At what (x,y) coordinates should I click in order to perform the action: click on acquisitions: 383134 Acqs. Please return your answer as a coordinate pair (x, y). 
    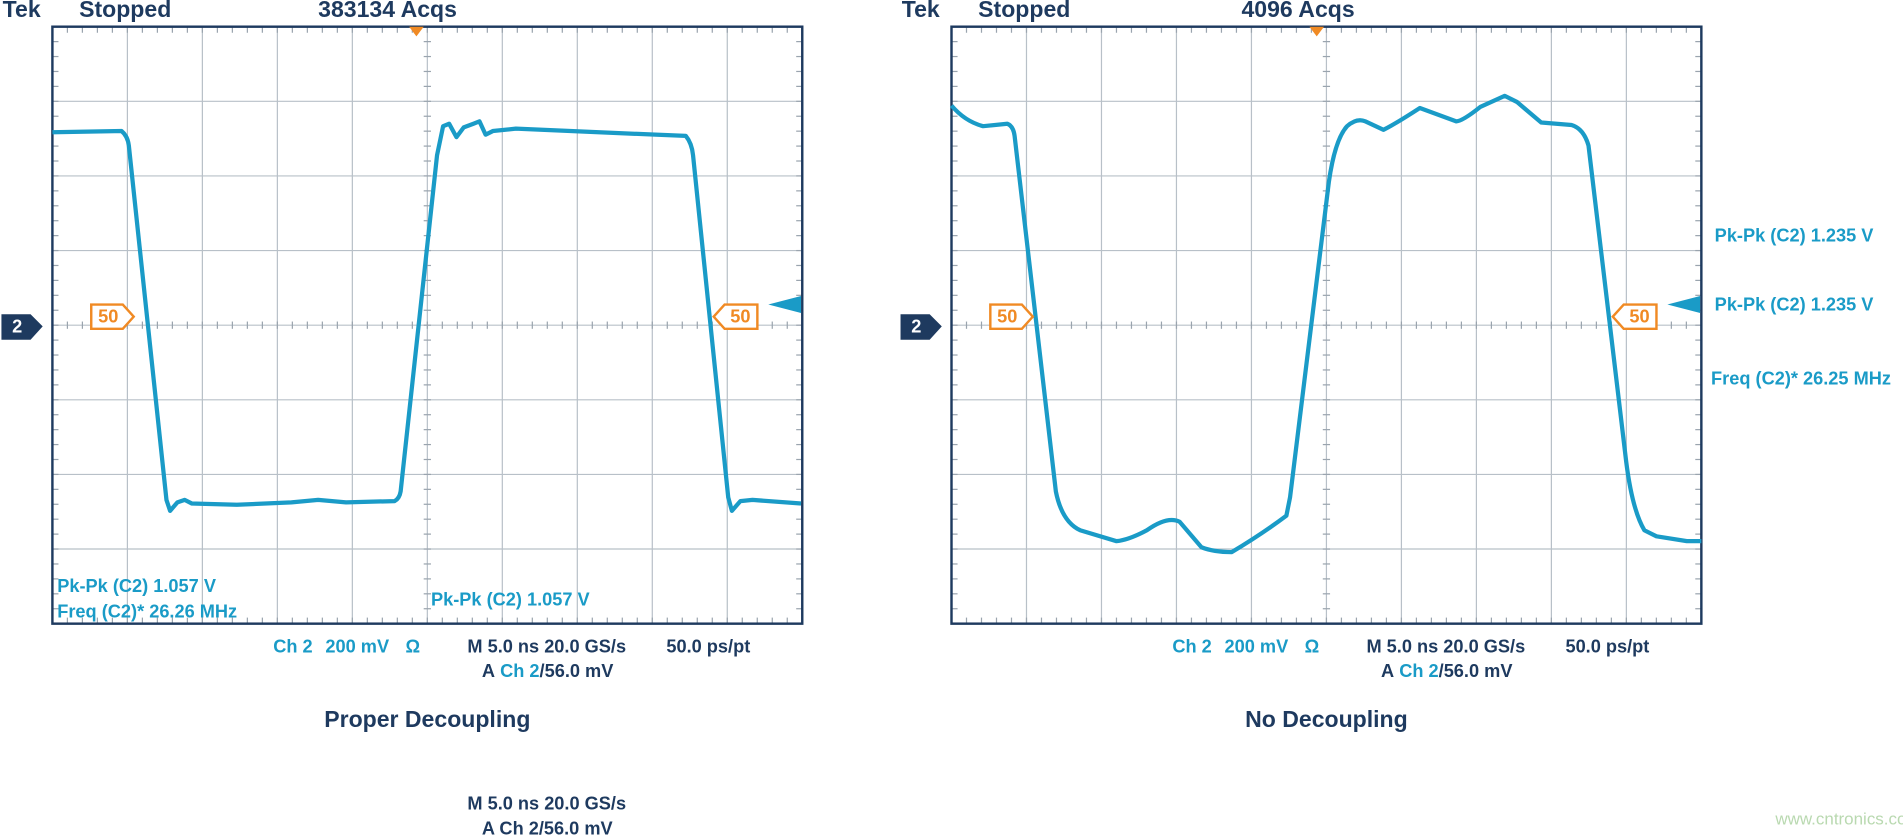
    Looking at the image, I should click on (387, 11).